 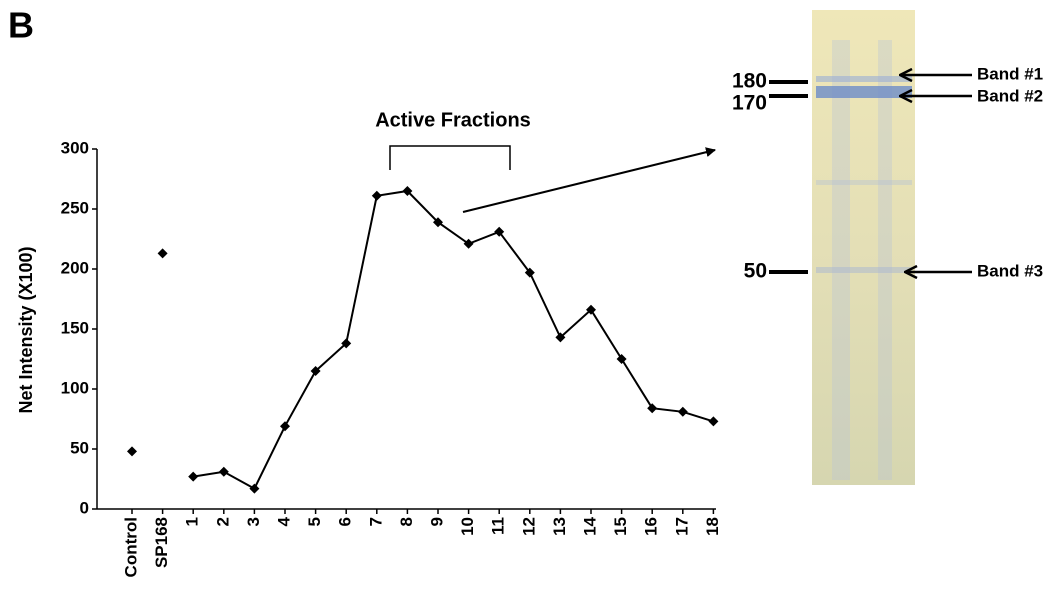 What do you see at coordinates (75, 387) in the screenshot?
I see `y-tick-label: 100` at bounding box center [75, 387].